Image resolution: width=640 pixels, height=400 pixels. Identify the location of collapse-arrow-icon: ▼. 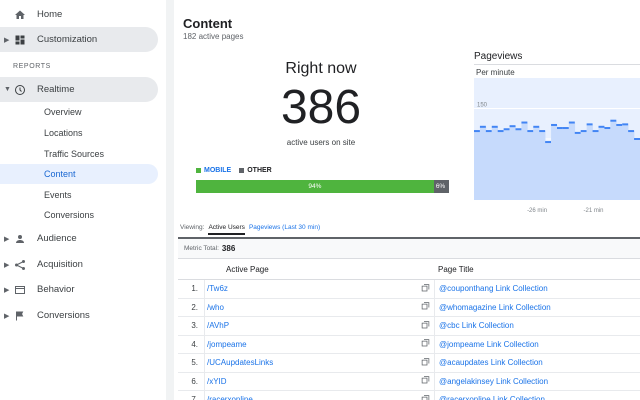
(7, 89).